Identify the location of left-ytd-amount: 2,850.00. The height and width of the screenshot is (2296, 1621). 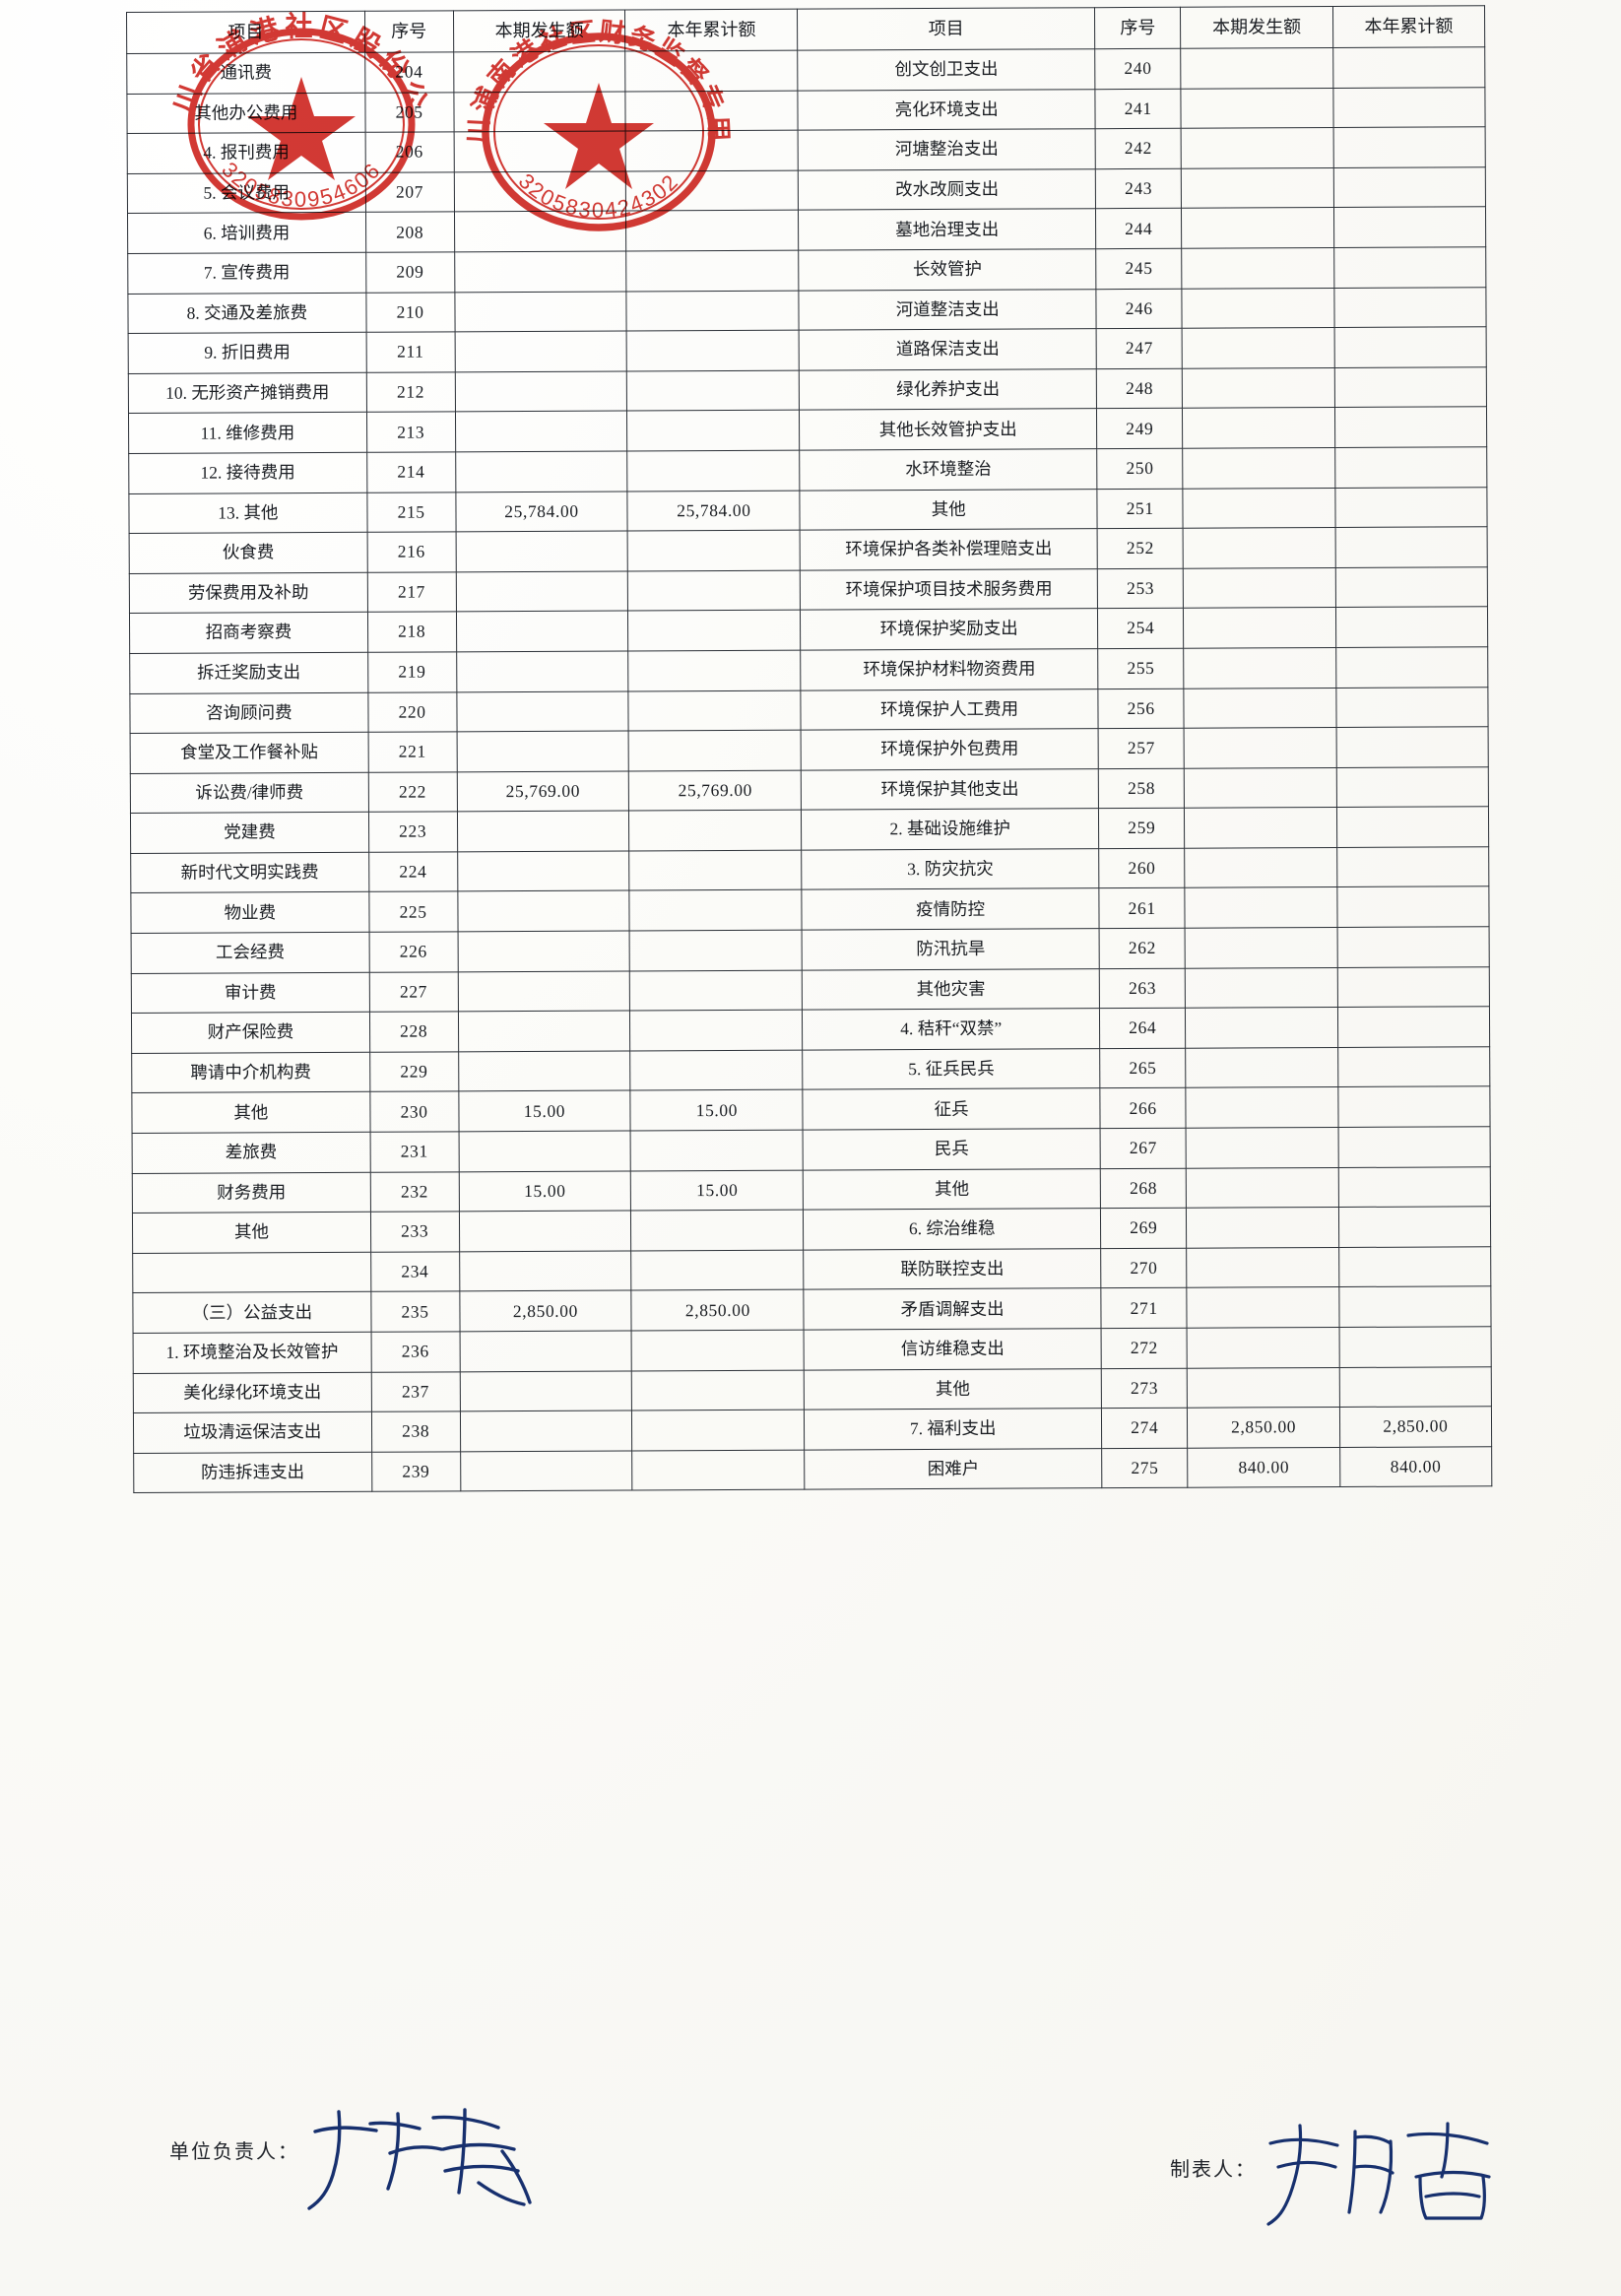
(718, 1310).